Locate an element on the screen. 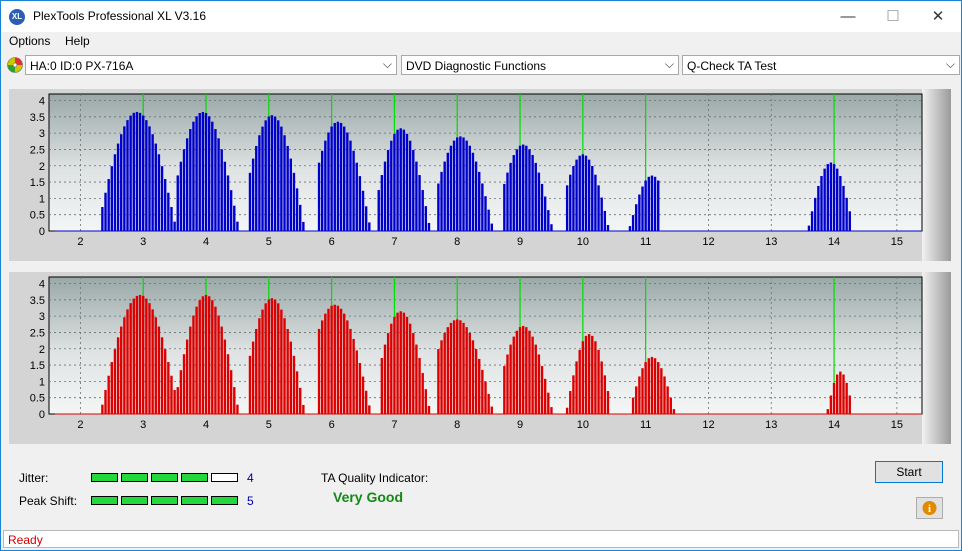  maximize-button: ☐ is located at coordinates (893, 16).